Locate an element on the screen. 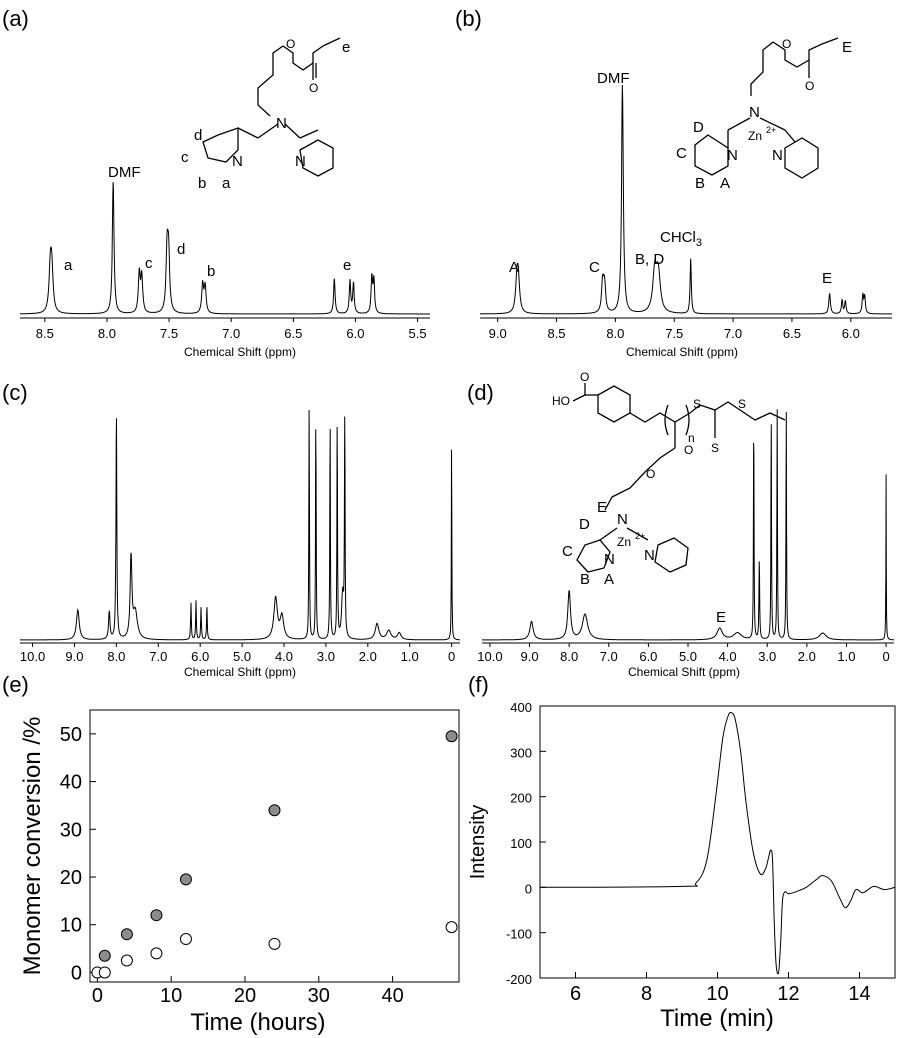 The image size is (900, 1038). x-axis-title-c: Chemical Shift (ppm) is located at coordinates (240, 672).